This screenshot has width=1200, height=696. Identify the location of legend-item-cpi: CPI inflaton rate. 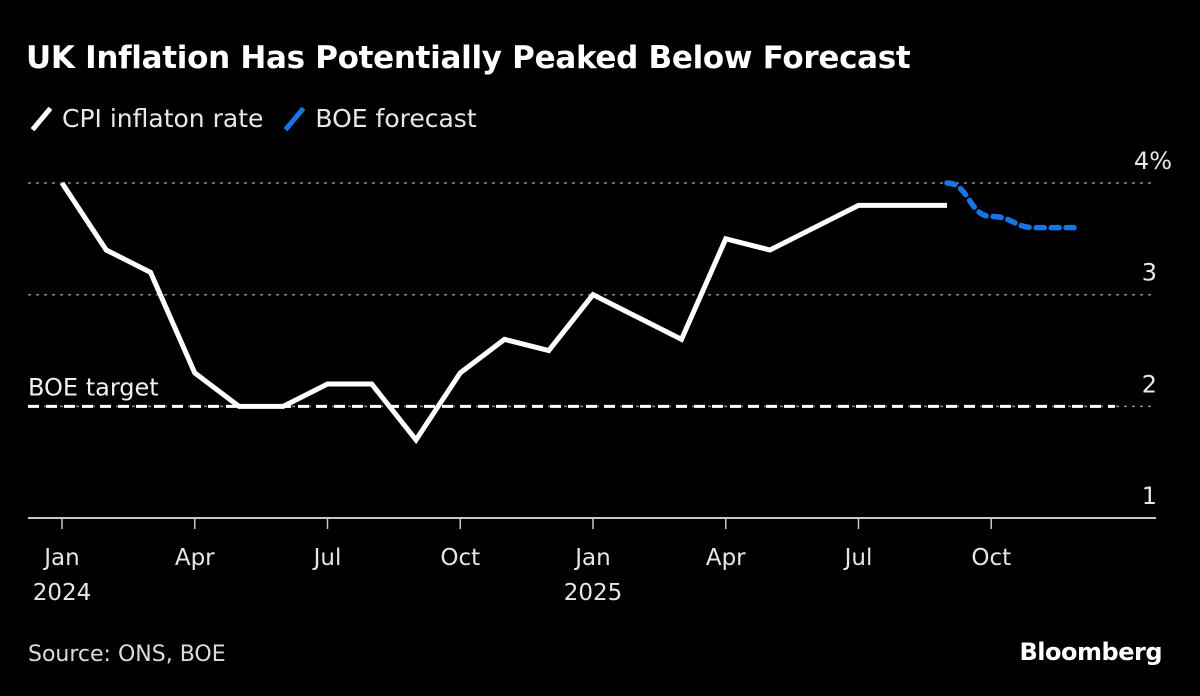
(145, 118).